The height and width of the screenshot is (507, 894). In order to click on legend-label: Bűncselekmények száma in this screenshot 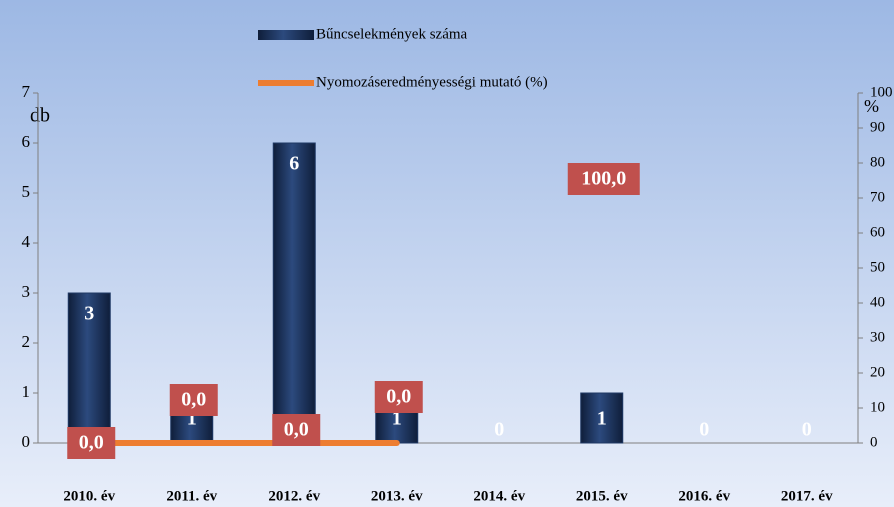, I will do `click(392, 34)`.